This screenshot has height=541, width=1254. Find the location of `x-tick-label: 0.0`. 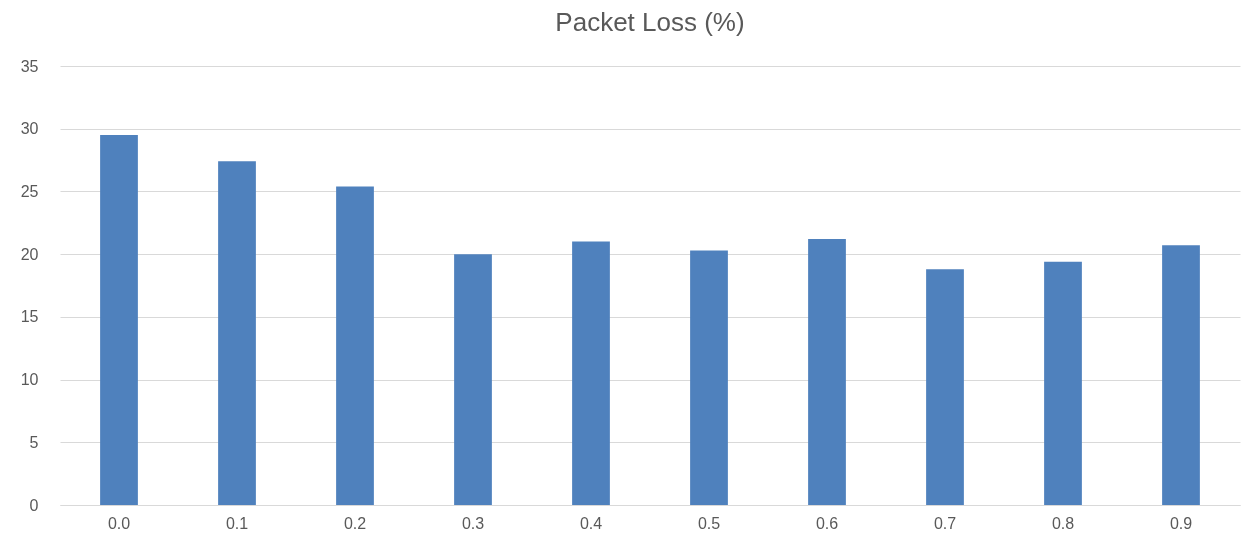

x-tick-label: 0.0 is located at coordinates (119, 523).